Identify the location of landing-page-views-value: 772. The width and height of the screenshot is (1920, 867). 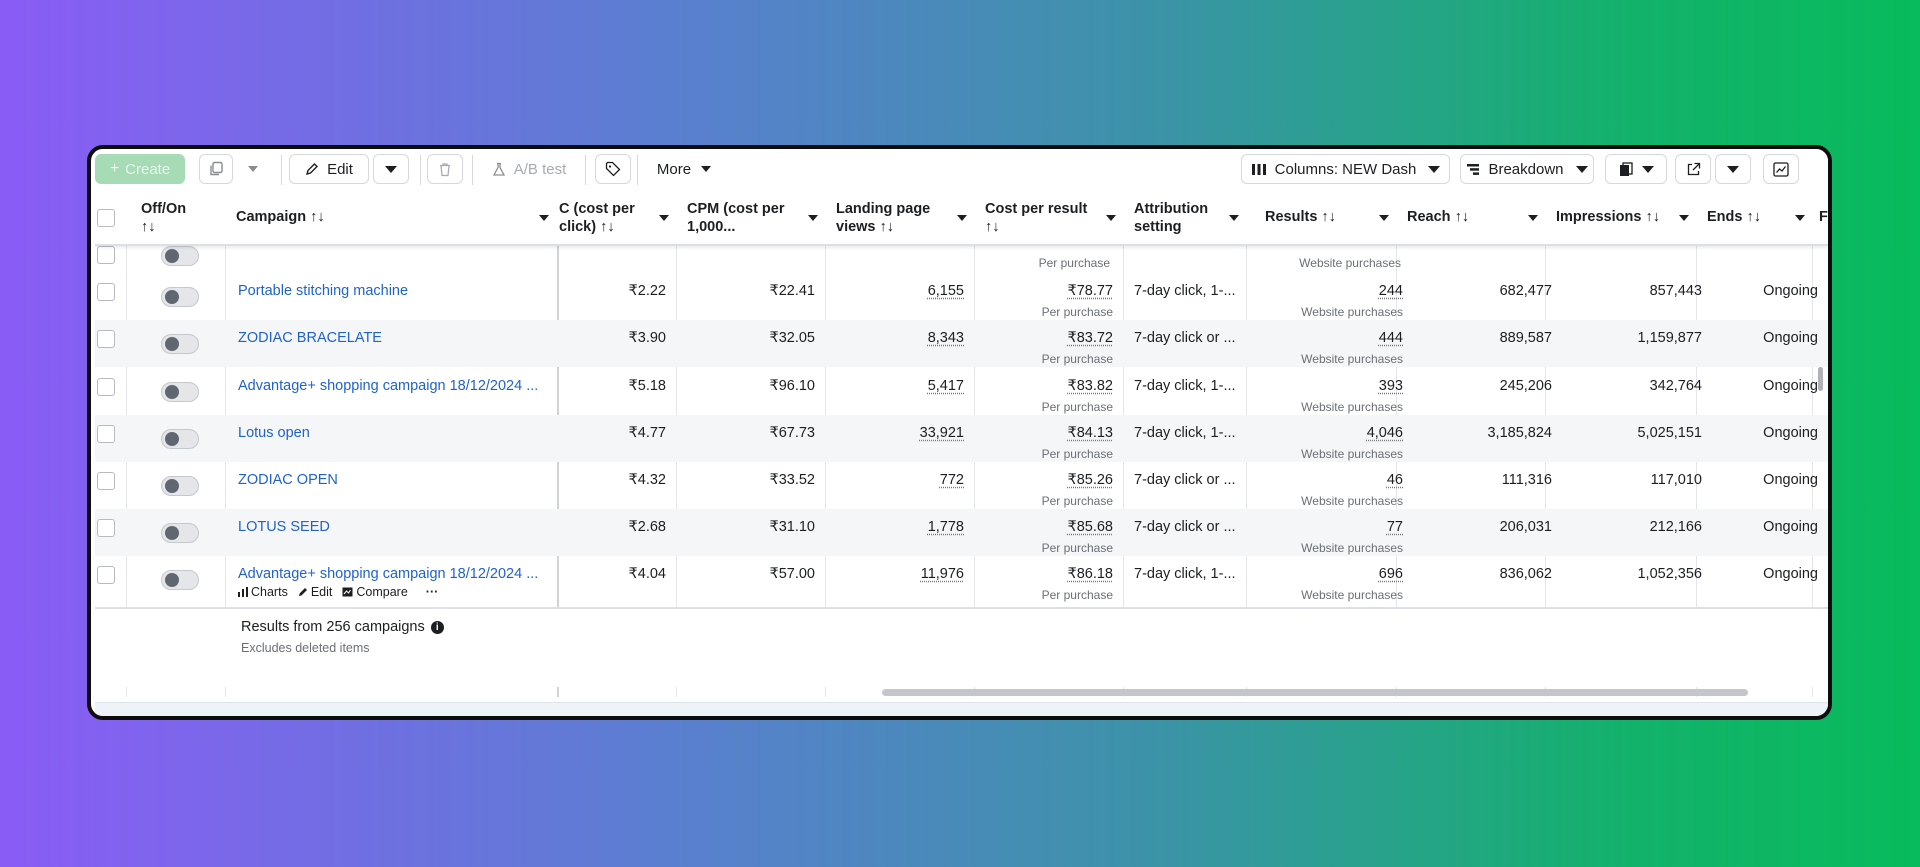
(951, 480).